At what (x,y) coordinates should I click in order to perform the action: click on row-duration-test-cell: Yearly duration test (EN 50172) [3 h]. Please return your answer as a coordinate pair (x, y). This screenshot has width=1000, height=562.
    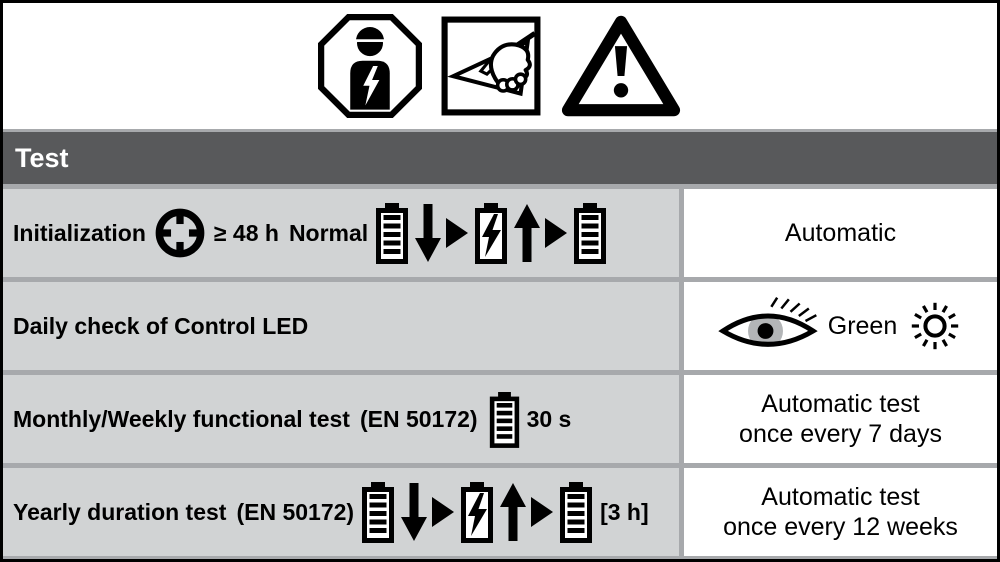
    Looking at the image, I should click on (341, 512).